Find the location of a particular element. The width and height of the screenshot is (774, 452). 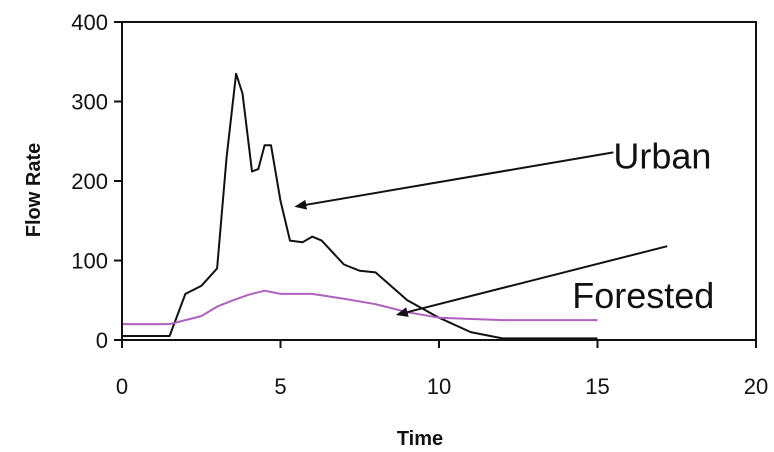

x-tick-label: 10 is located at coordinates (439, 386).